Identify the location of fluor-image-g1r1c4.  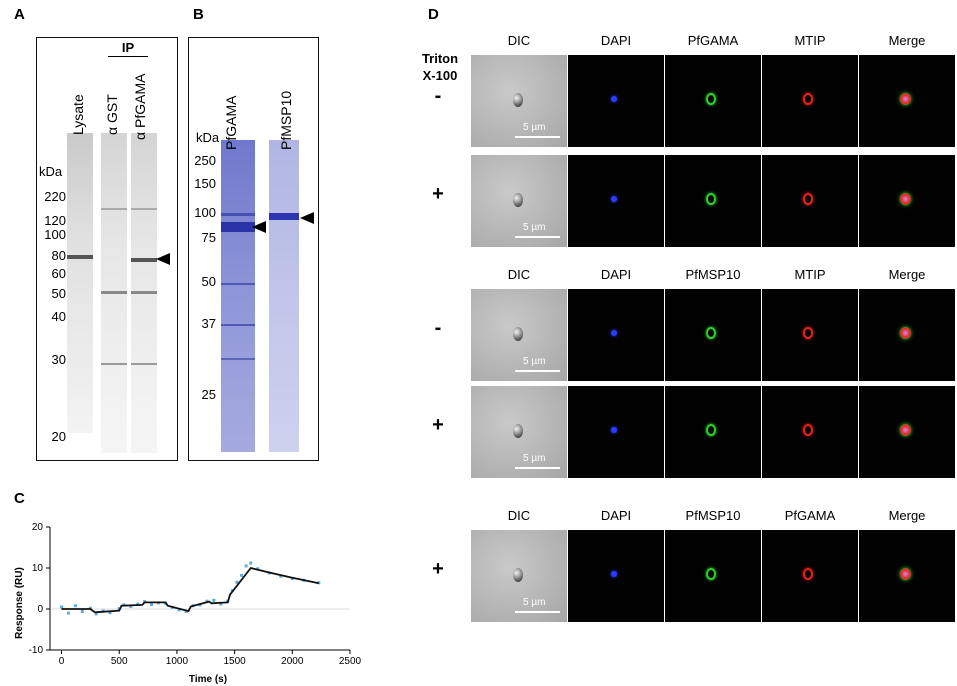
(810, 101).